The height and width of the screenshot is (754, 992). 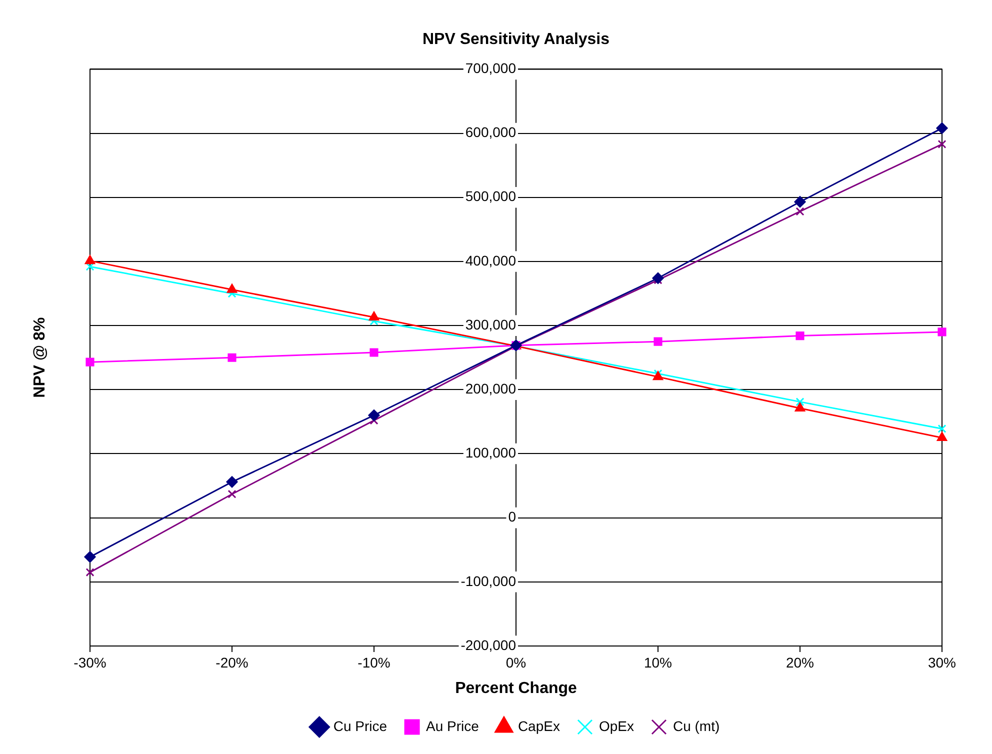 I want to click on x-tick-label: 0%, so click(x=516, y=662).